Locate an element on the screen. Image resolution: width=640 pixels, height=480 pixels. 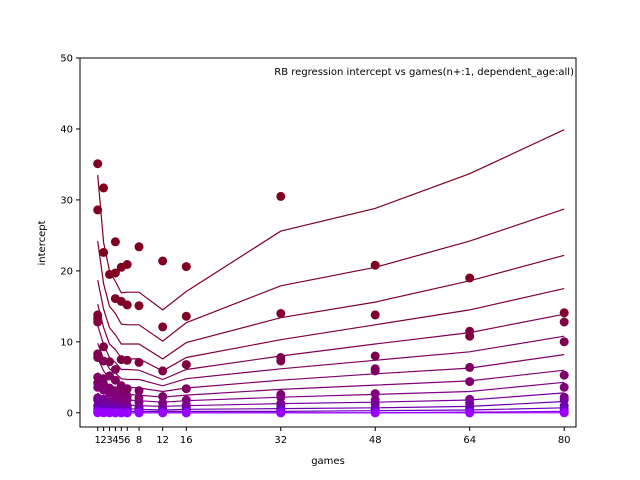
x-tick-label: 64 is located at coordinates (469, 440).